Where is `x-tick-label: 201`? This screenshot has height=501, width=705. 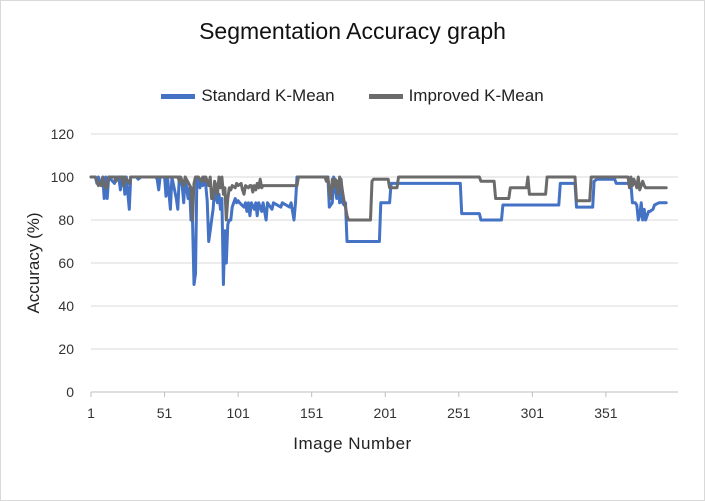 x-tick-label: 201 is located at coordinates (386, 413).